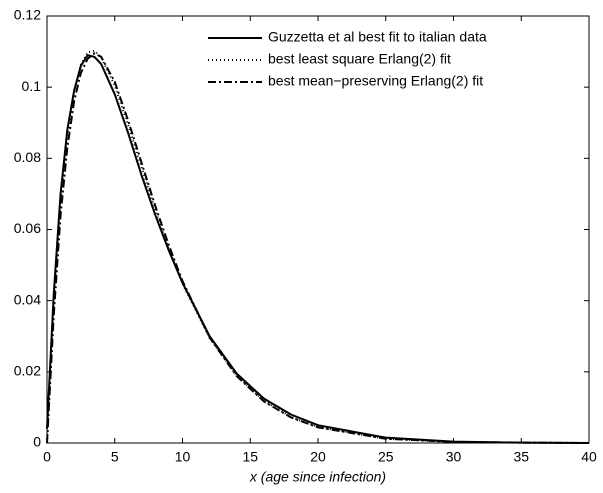 The height and width of the screenshot is (493, 603). Describe the element at coordinates (27, 299) in the screenshot. I see `y-tick-label: 0.04` at that location.